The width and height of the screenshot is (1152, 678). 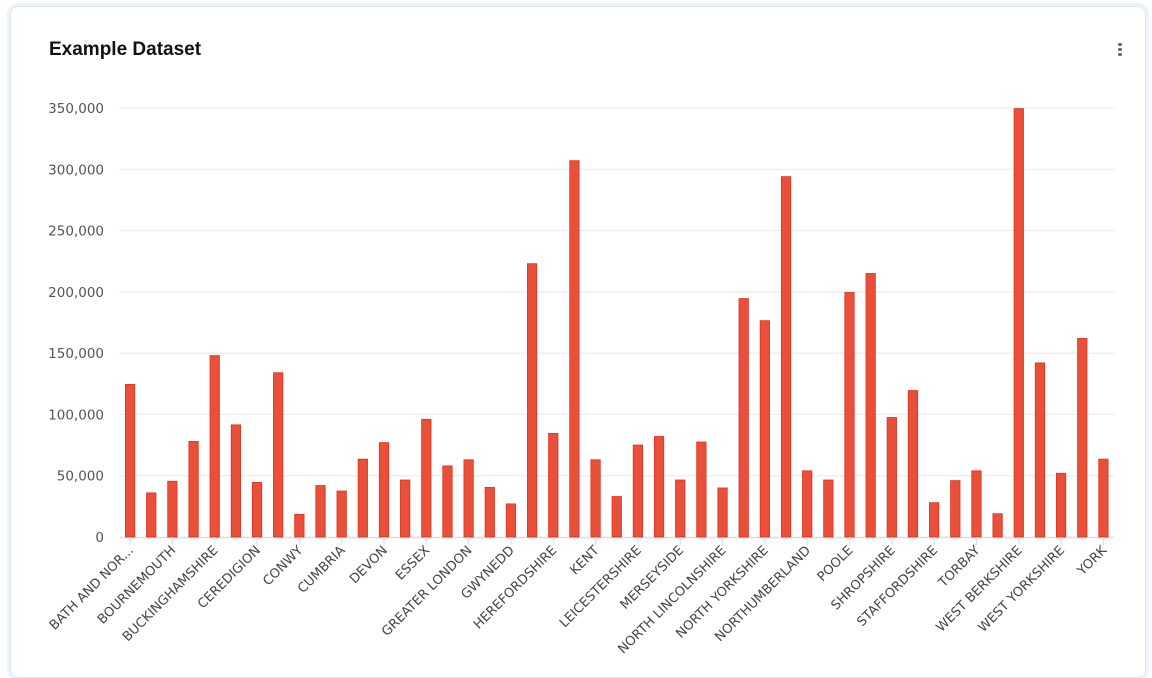 I want to click on x-tick-label: DEVON, so click(x=369, y=565).